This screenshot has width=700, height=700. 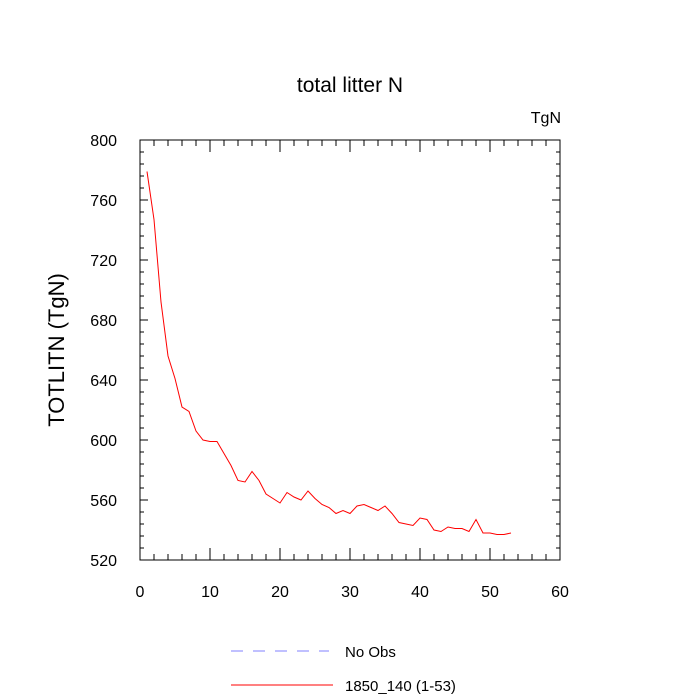 What do you see at coordinates (103, 381) in the screenshot?
I see `y-tick-label: 640` at bounding box center [103, 381].